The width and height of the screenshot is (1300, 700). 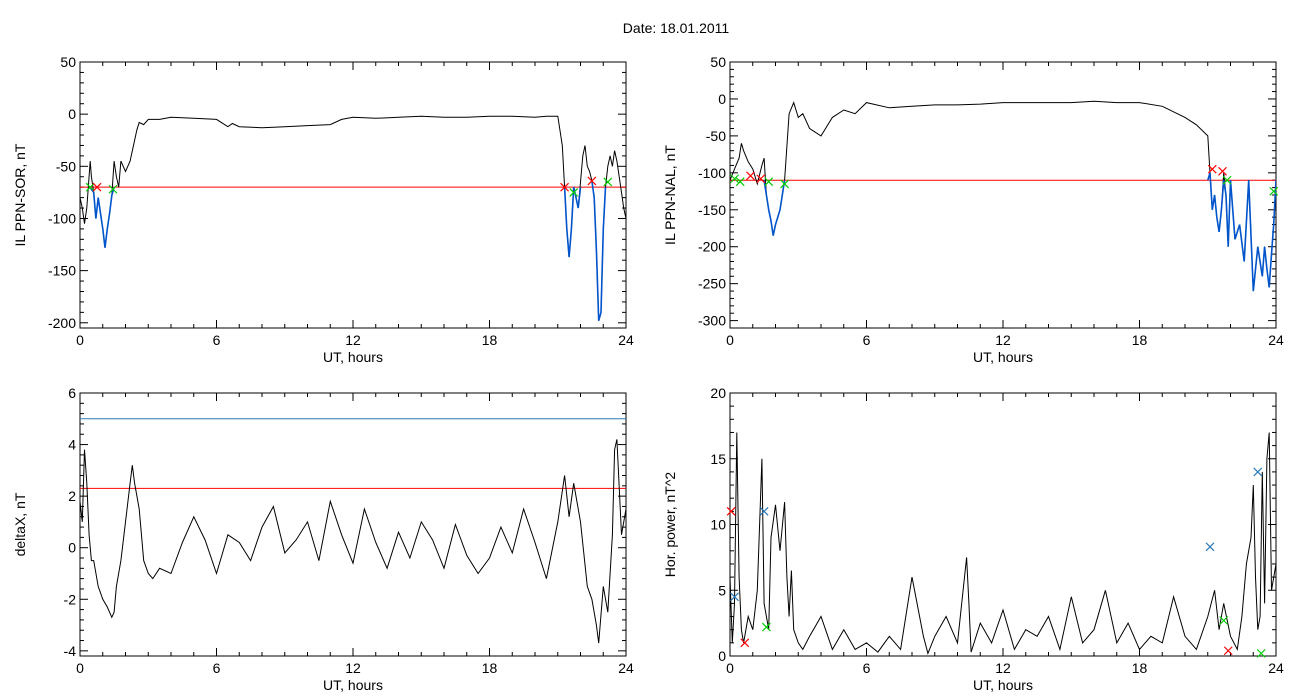 I want to click on y-tick-label: 2, so click(x=72, y=496).